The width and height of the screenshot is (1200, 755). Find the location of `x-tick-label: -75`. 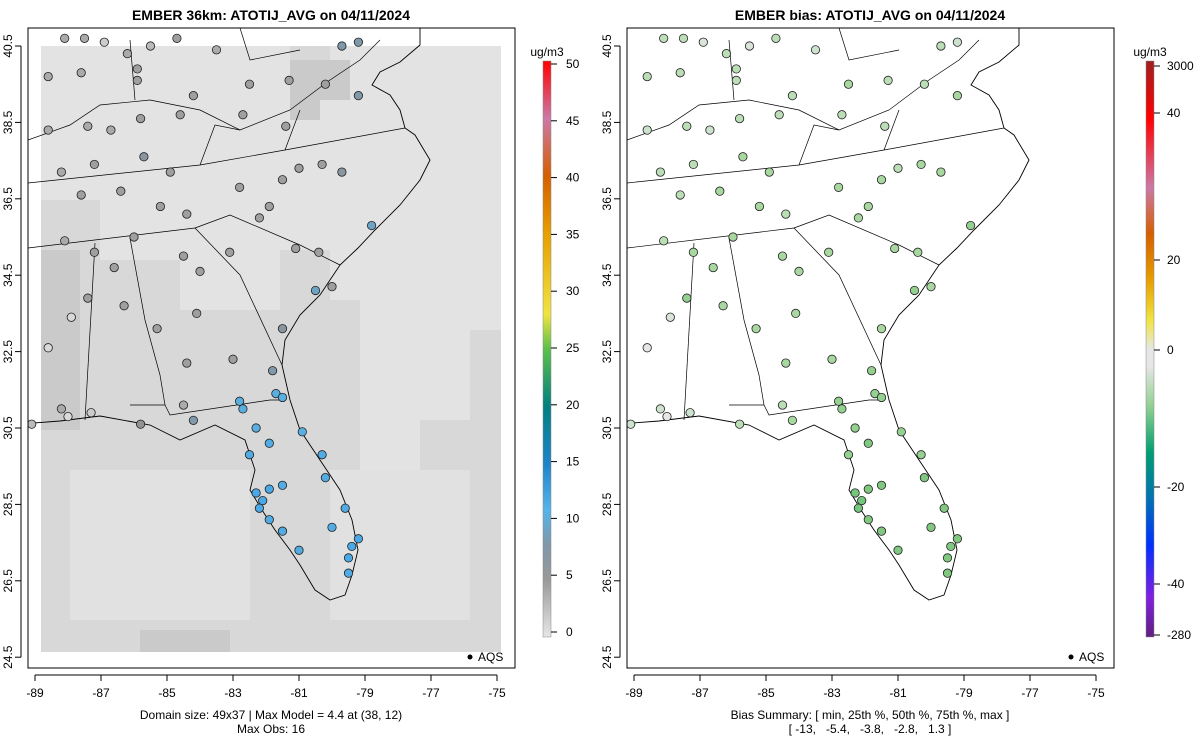

x-tick-label: -75 is located at coordinates (497, 693).